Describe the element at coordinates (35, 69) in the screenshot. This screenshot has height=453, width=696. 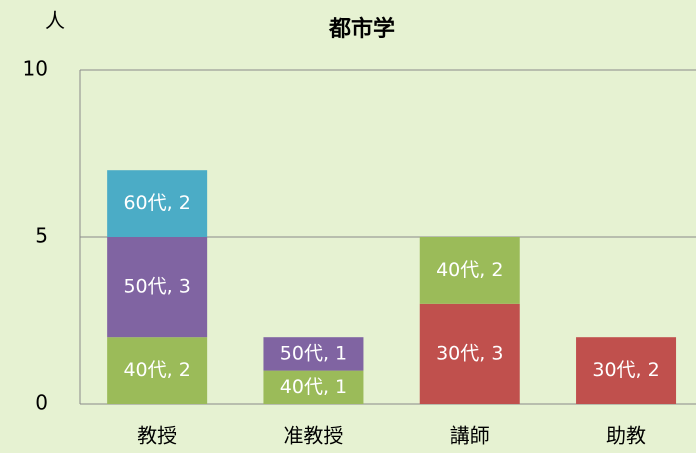
I see `y-tick-label: 10` at that location.